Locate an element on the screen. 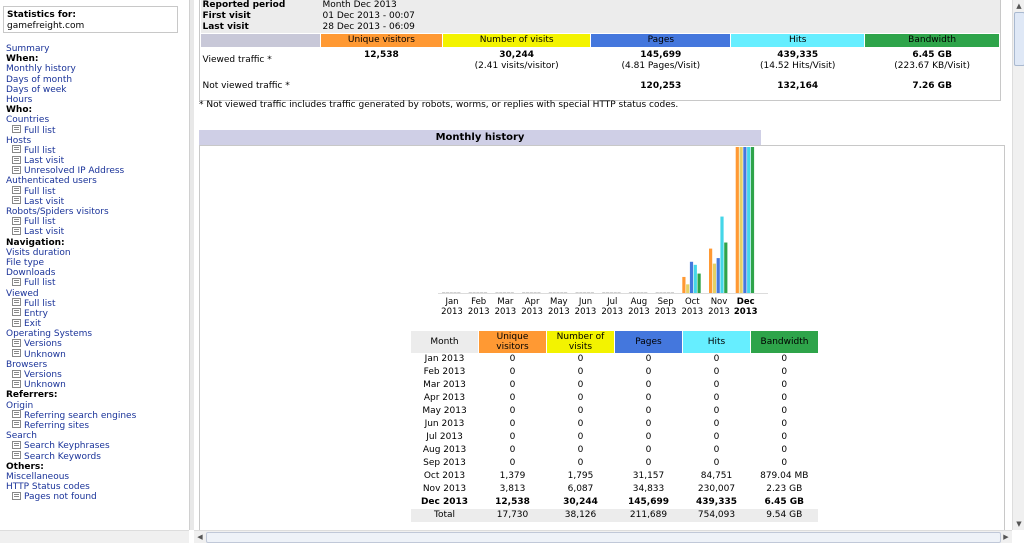 This screenshot has width=1024, height=543. menu-item-link: Browsers is located at coordinates (27, 364).